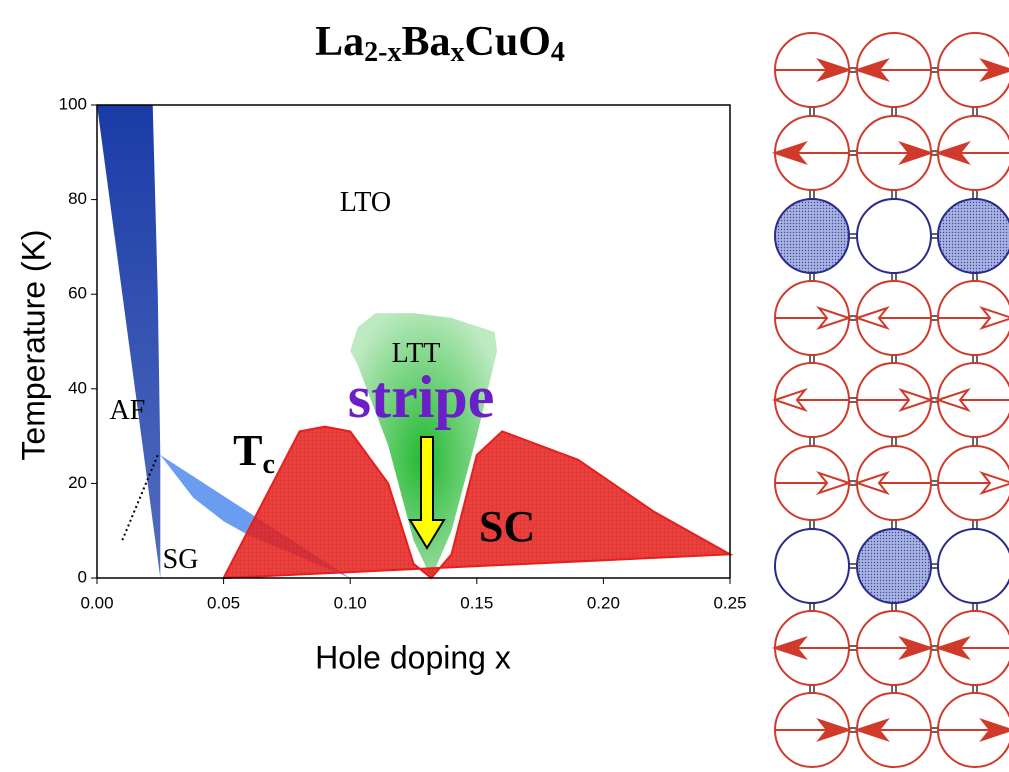 The image size is (1009, 772). What do you see at coordinates (82, 576) in the screenshot?
I see `y-tick-label: 0` at bounding box center [82, 576].